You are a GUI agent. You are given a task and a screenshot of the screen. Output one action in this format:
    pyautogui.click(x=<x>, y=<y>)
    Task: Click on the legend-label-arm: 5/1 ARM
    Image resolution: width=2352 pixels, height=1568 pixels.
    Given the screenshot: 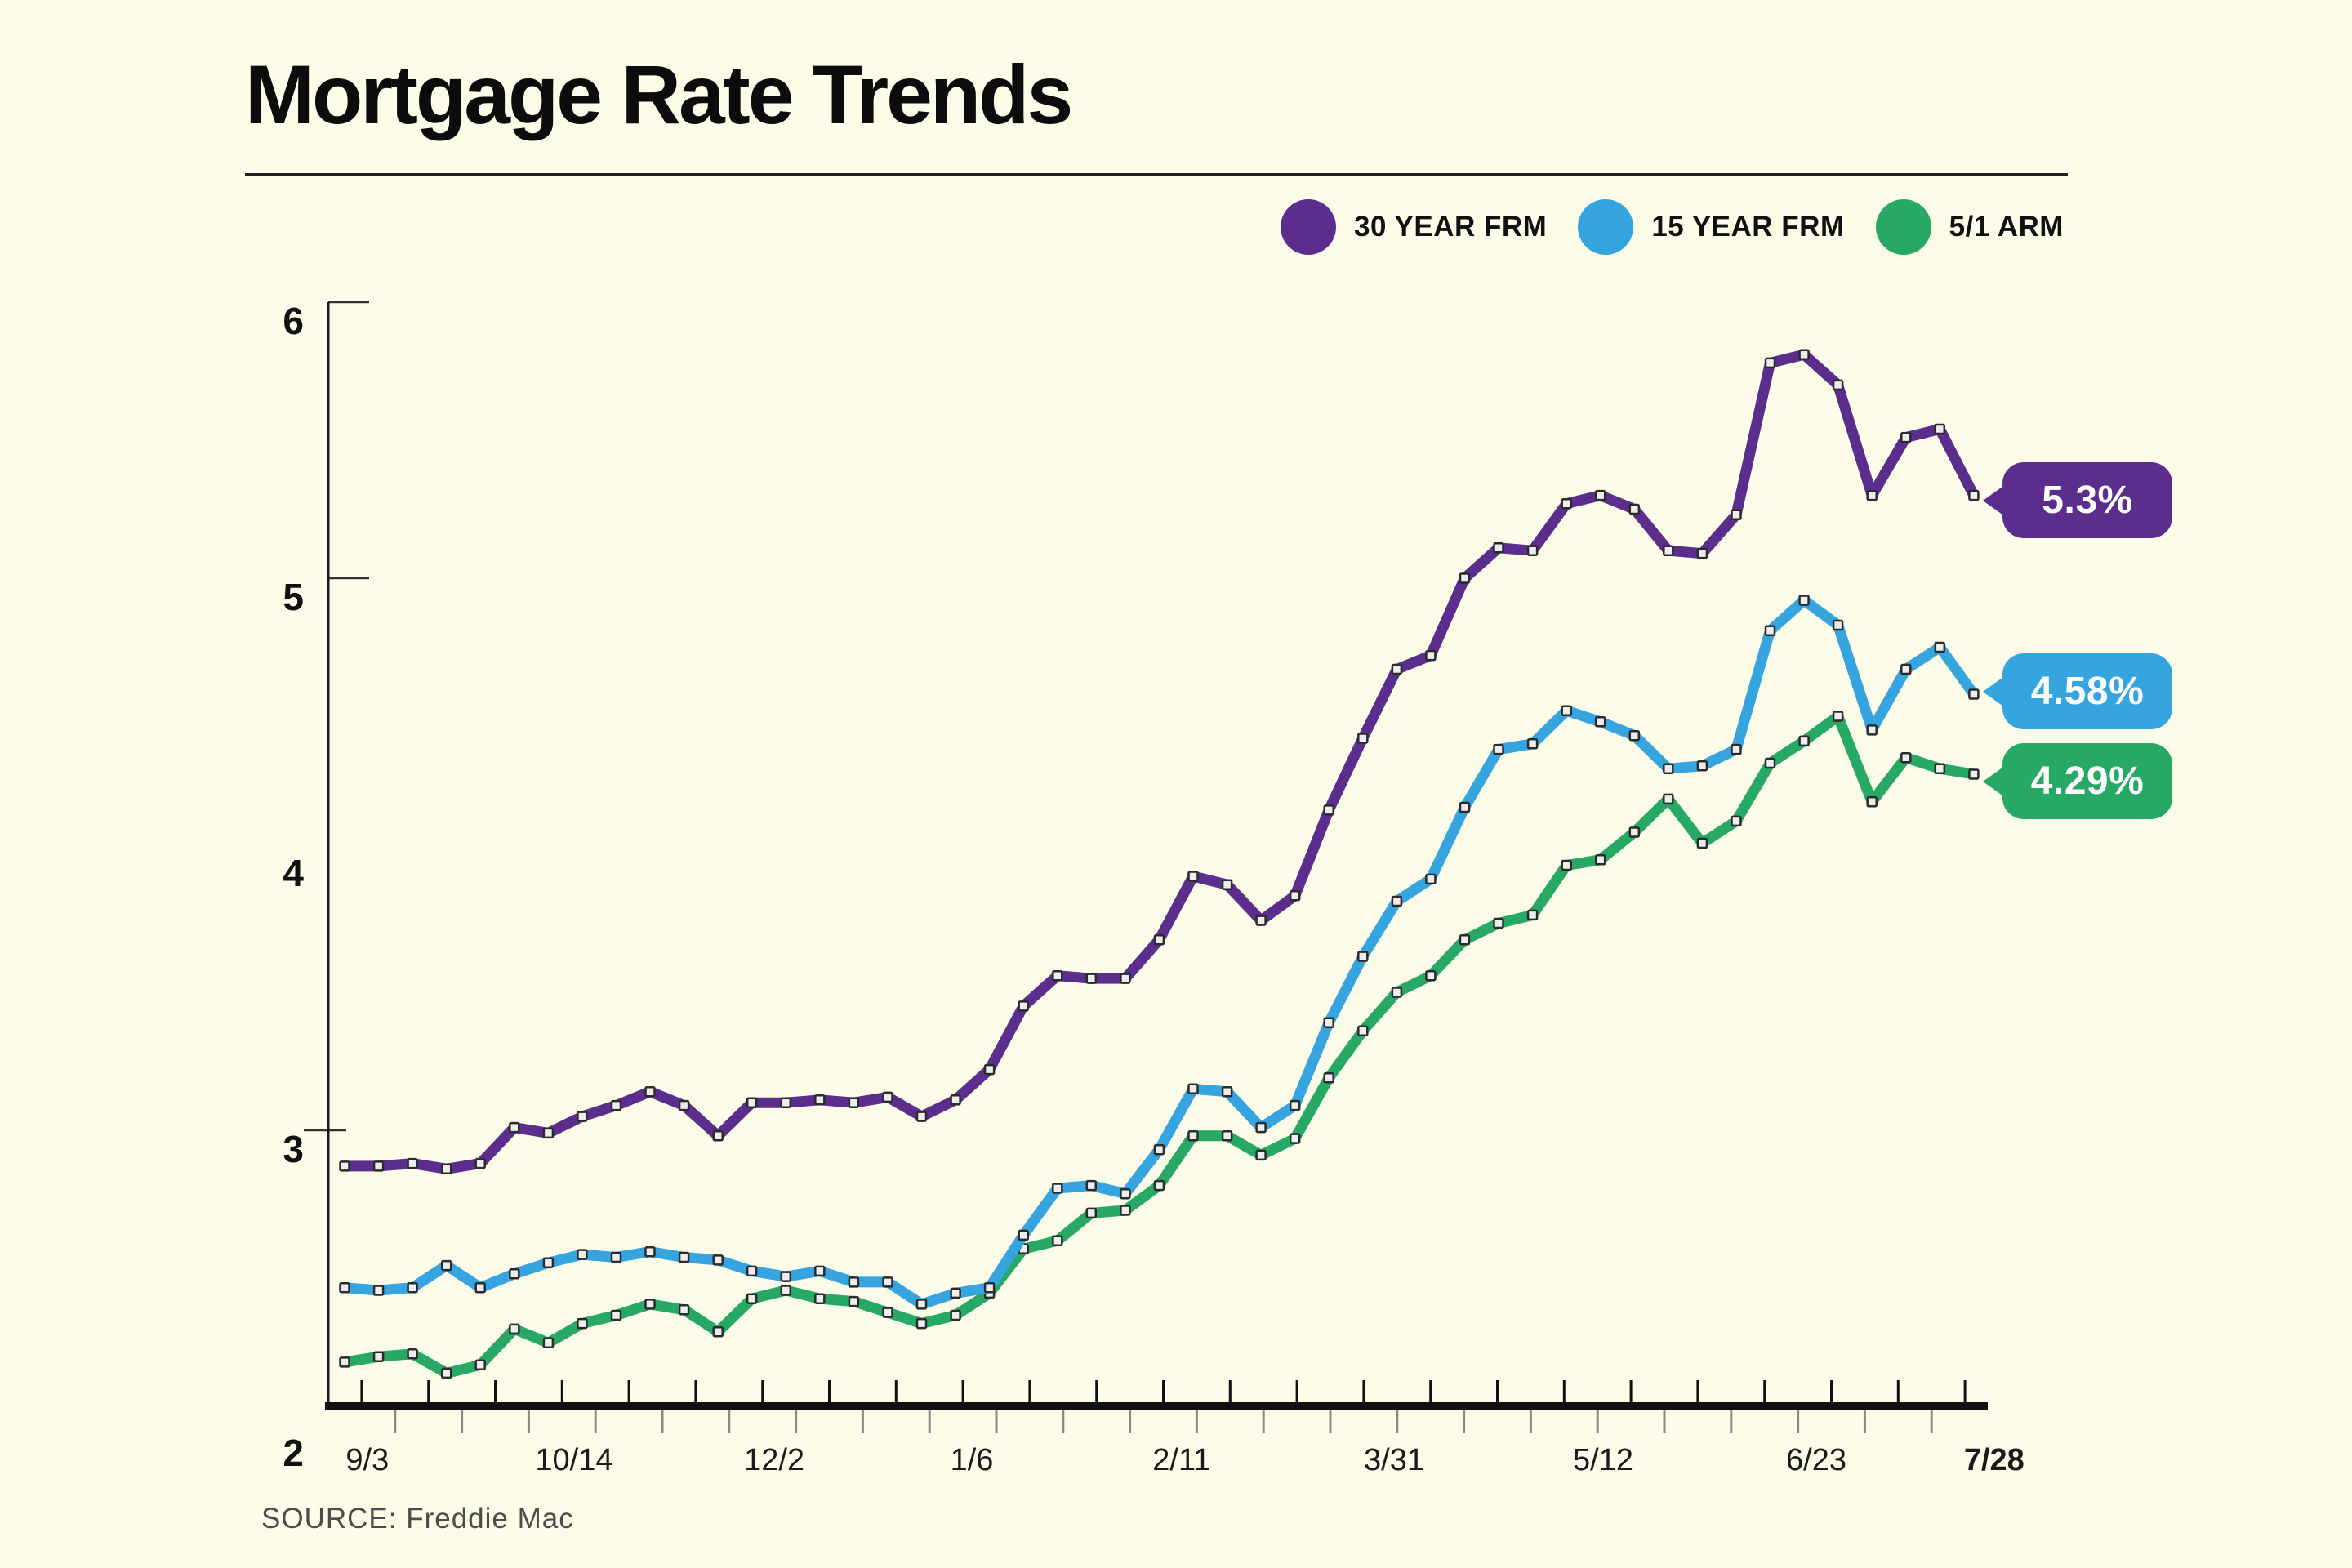 What is the action you would take?
    pyautogui.click(x=2007, y=227)
    